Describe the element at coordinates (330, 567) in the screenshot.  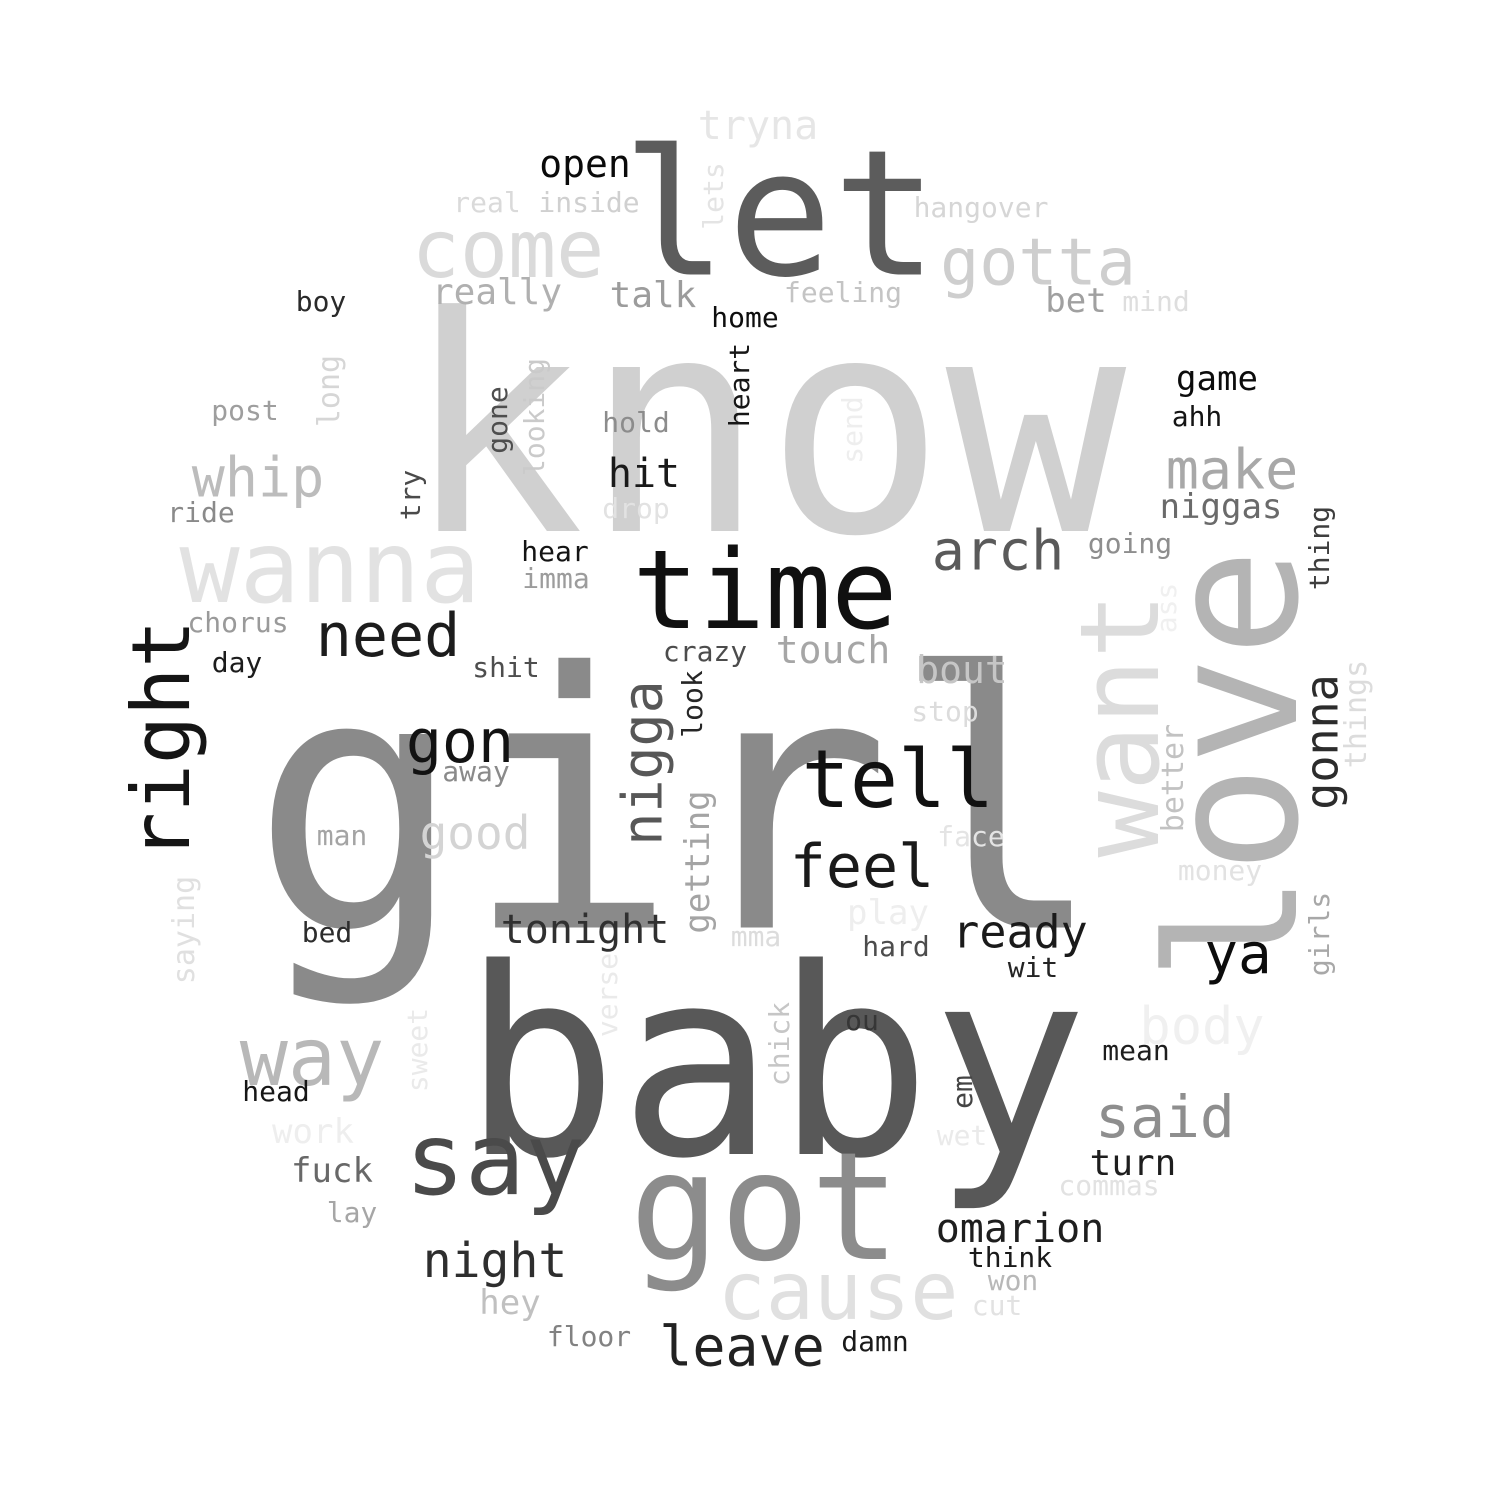
I see `word-wanna: wanna` at that location.